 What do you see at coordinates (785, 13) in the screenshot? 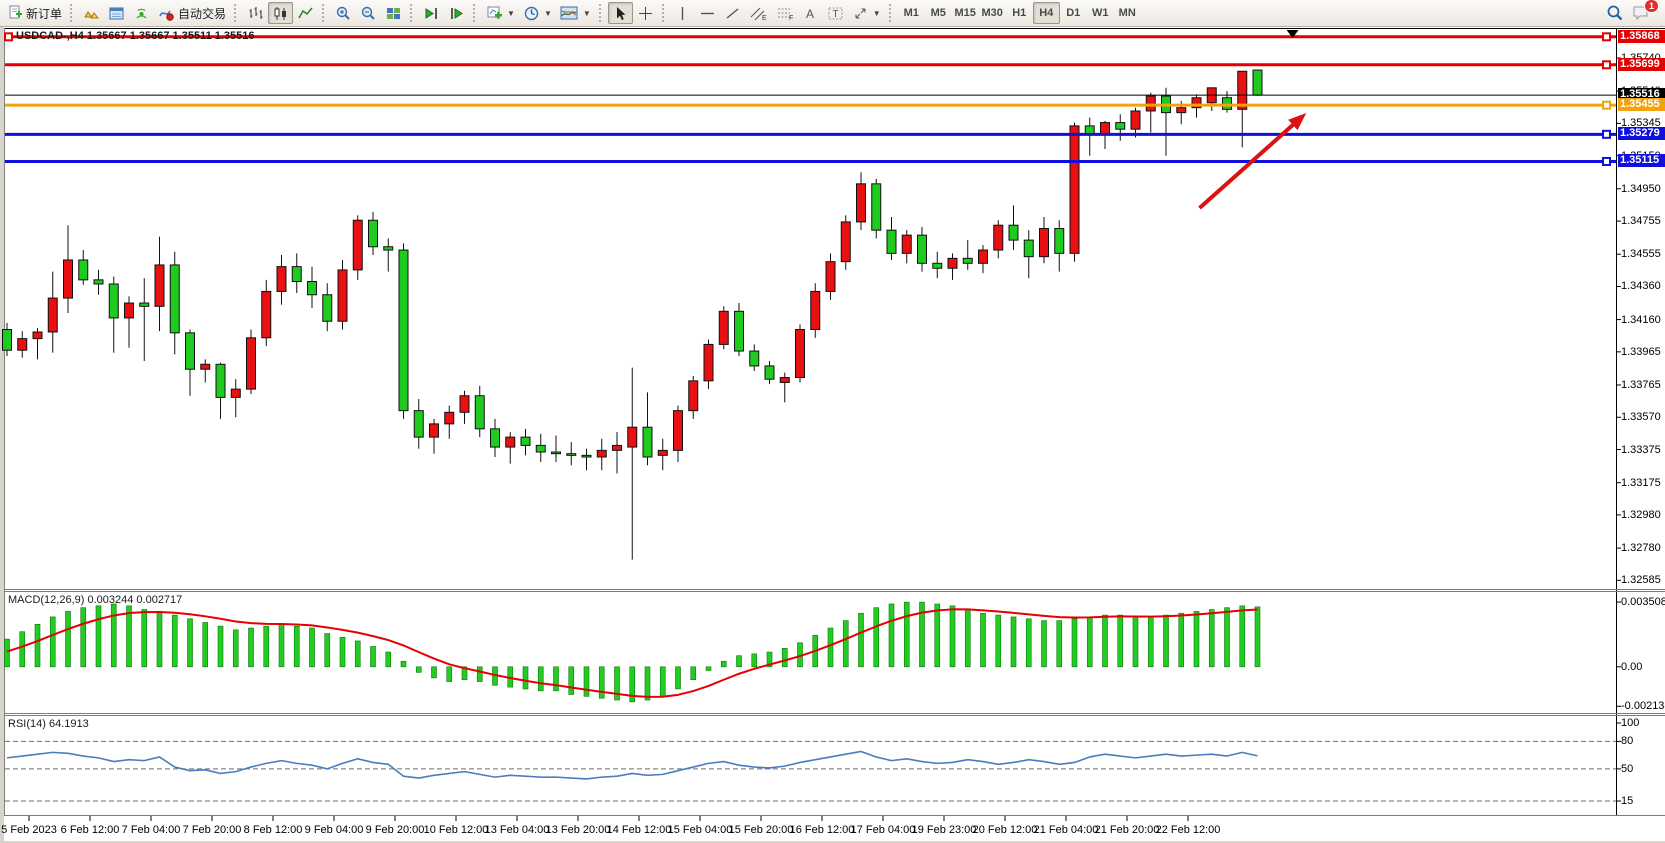
I see `fibonacci-button: F` at bounding box center [785, 13].